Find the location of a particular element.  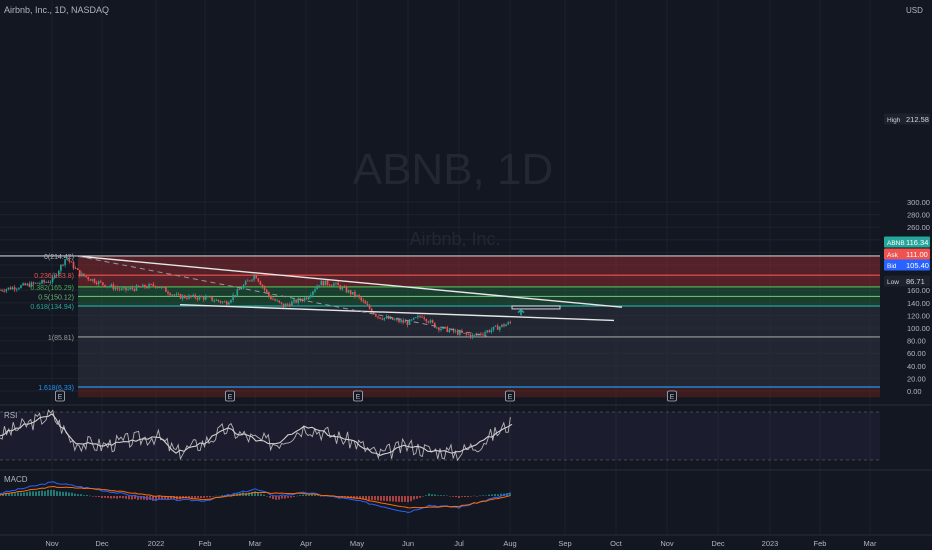

drawings is located at coordinates (350, 296).